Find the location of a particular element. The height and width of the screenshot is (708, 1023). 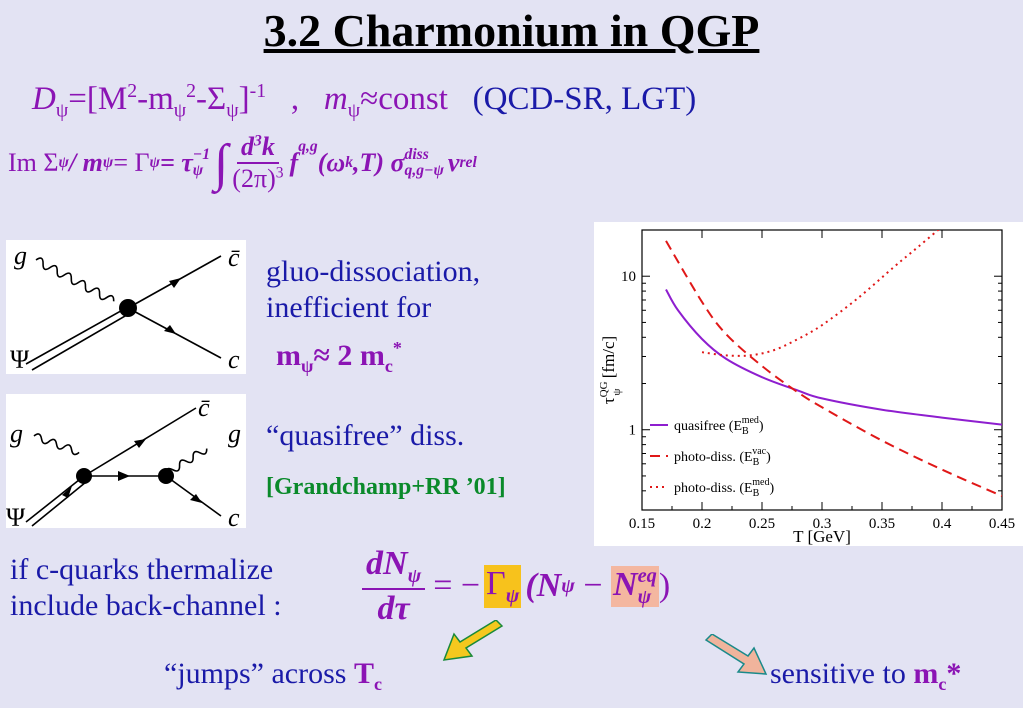

rate-num: dN is located at coordinates (387, 563).